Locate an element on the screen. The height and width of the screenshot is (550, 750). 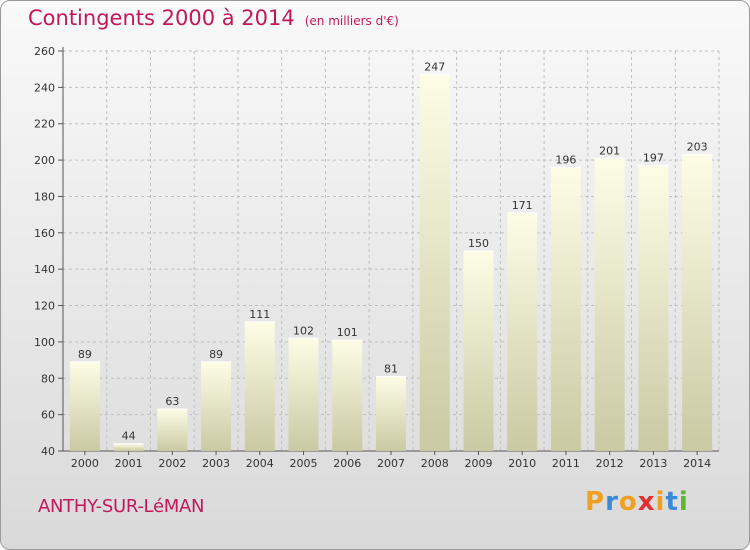
x-tick-label: 2008 is located at coordinates (435, 463).